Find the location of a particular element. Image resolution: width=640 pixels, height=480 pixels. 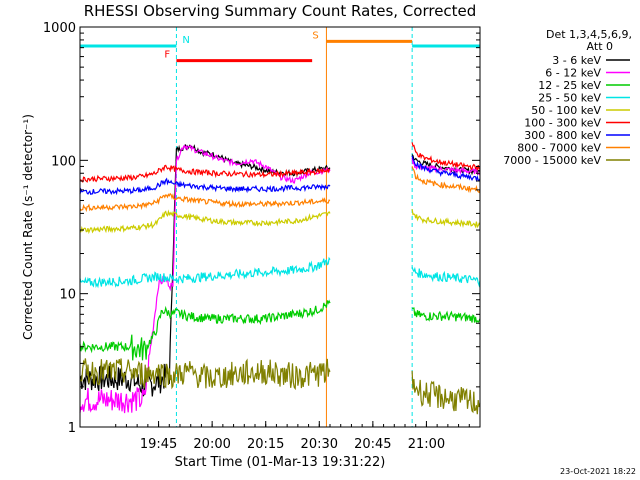

footer-date: 23-Oct-2021 18:22 is located at coordinates (598, 471).